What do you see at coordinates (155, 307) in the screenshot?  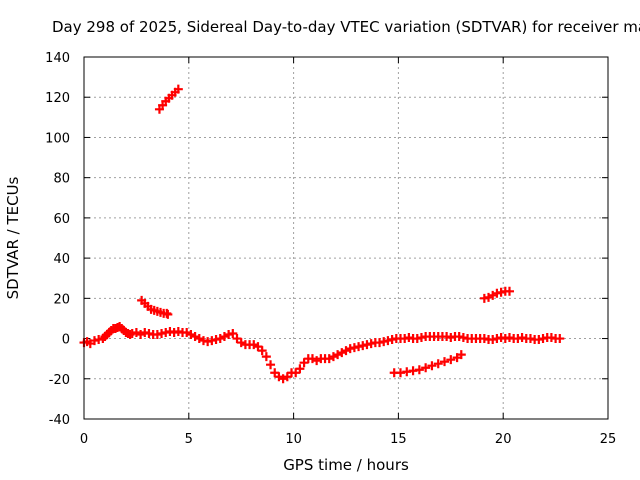 I see `series-arc-descending` at bounding box center [155, 307].